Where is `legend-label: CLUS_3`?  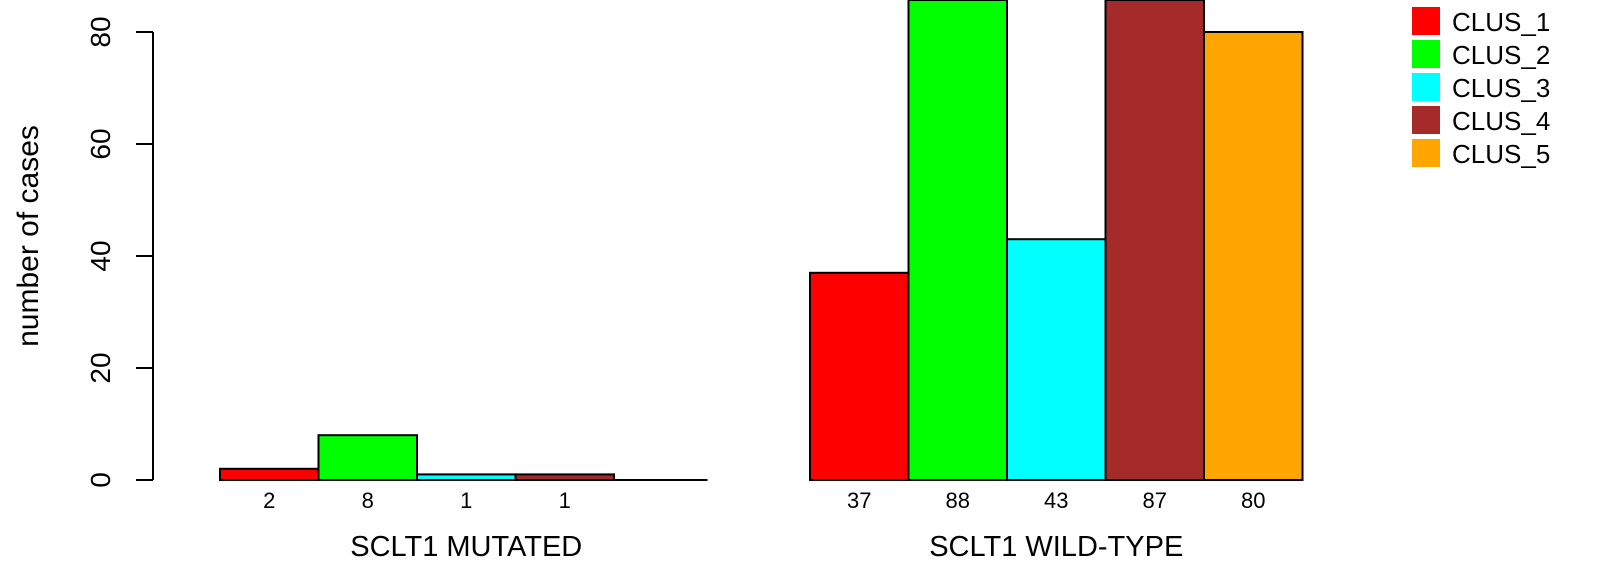
legend-label: CLUS_3 is located at coordinates (1501, 88).